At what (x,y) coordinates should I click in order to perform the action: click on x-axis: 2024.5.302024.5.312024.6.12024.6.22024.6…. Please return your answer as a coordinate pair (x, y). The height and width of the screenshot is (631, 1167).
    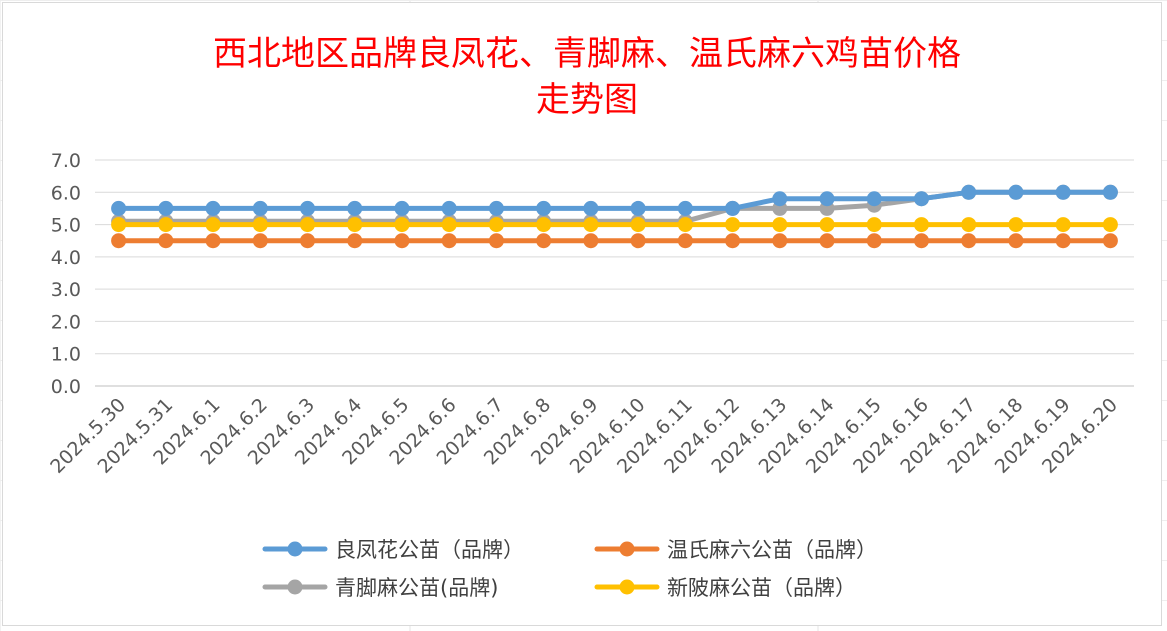
    Looking at the image, I should click on (584, 436).